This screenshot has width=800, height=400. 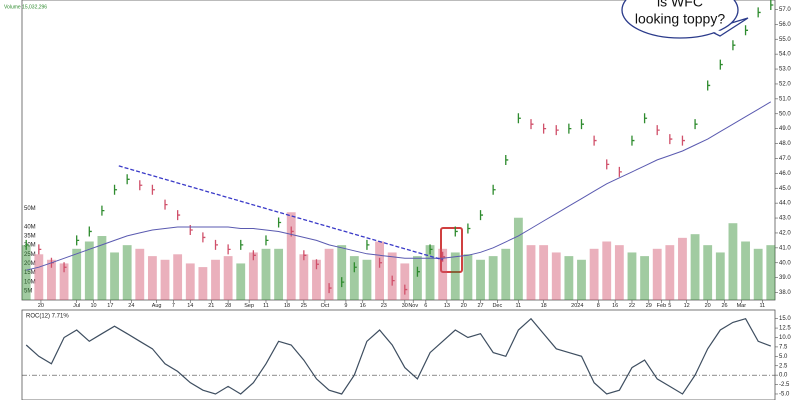 What do you see at coordinates (785, 40) in the screenshot?
I see `y-tick-label: 55.0` at bounding box center [785, 40].